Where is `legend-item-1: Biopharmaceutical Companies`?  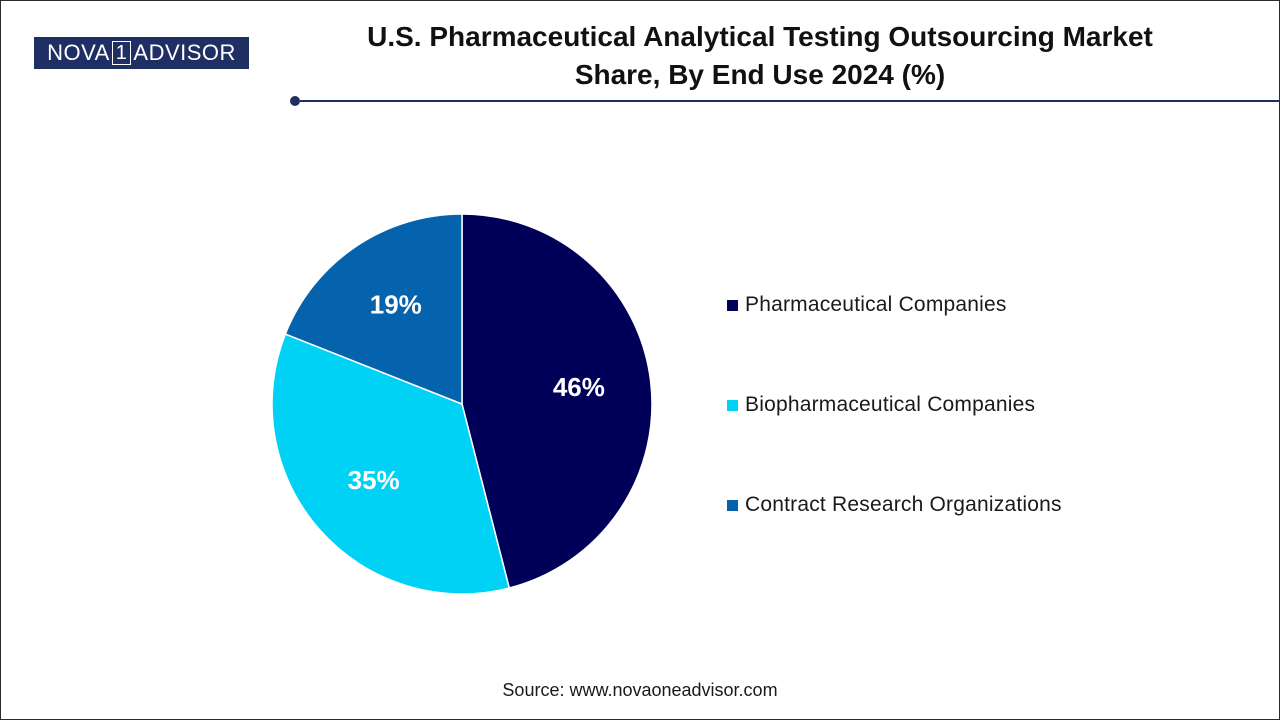 legend-item-1: Biopharmaceutical Companies is located at coordinates (894, 405).